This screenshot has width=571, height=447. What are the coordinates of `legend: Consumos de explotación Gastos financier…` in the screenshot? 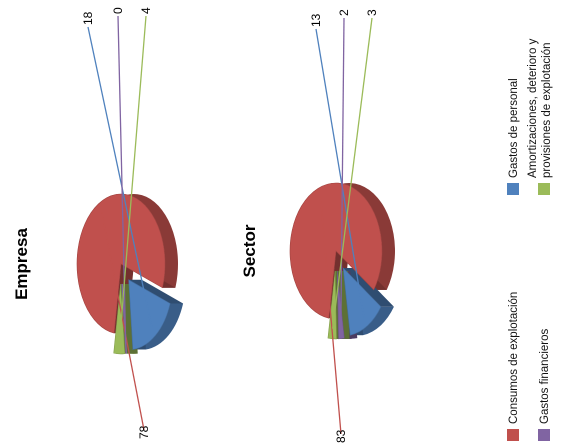 It's located at (530, 239).